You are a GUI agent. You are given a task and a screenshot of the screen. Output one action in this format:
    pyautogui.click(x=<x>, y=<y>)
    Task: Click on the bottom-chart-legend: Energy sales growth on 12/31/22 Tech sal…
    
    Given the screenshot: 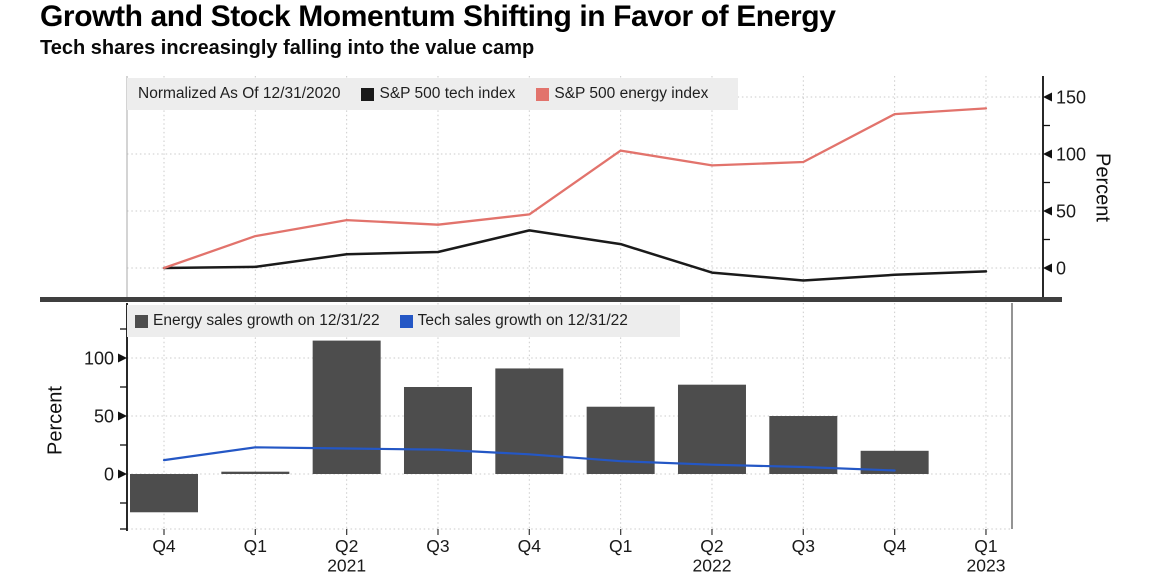 What is the action you would take?
    pyautogui.click(x=403, y=321)
    